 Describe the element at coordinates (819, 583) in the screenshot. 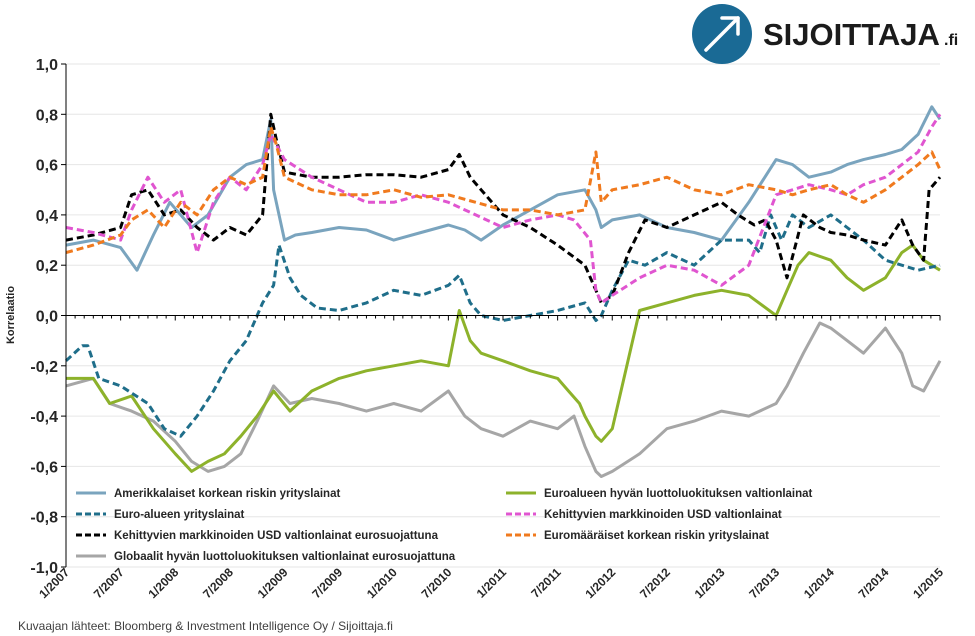

I see `x-tick-label: 1/2014` at that location.